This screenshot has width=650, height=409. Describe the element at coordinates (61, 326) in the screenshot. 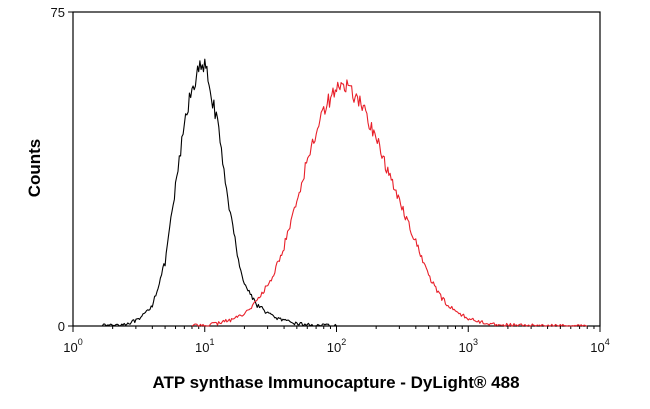

I see `y-tick-label: 0` at that location.